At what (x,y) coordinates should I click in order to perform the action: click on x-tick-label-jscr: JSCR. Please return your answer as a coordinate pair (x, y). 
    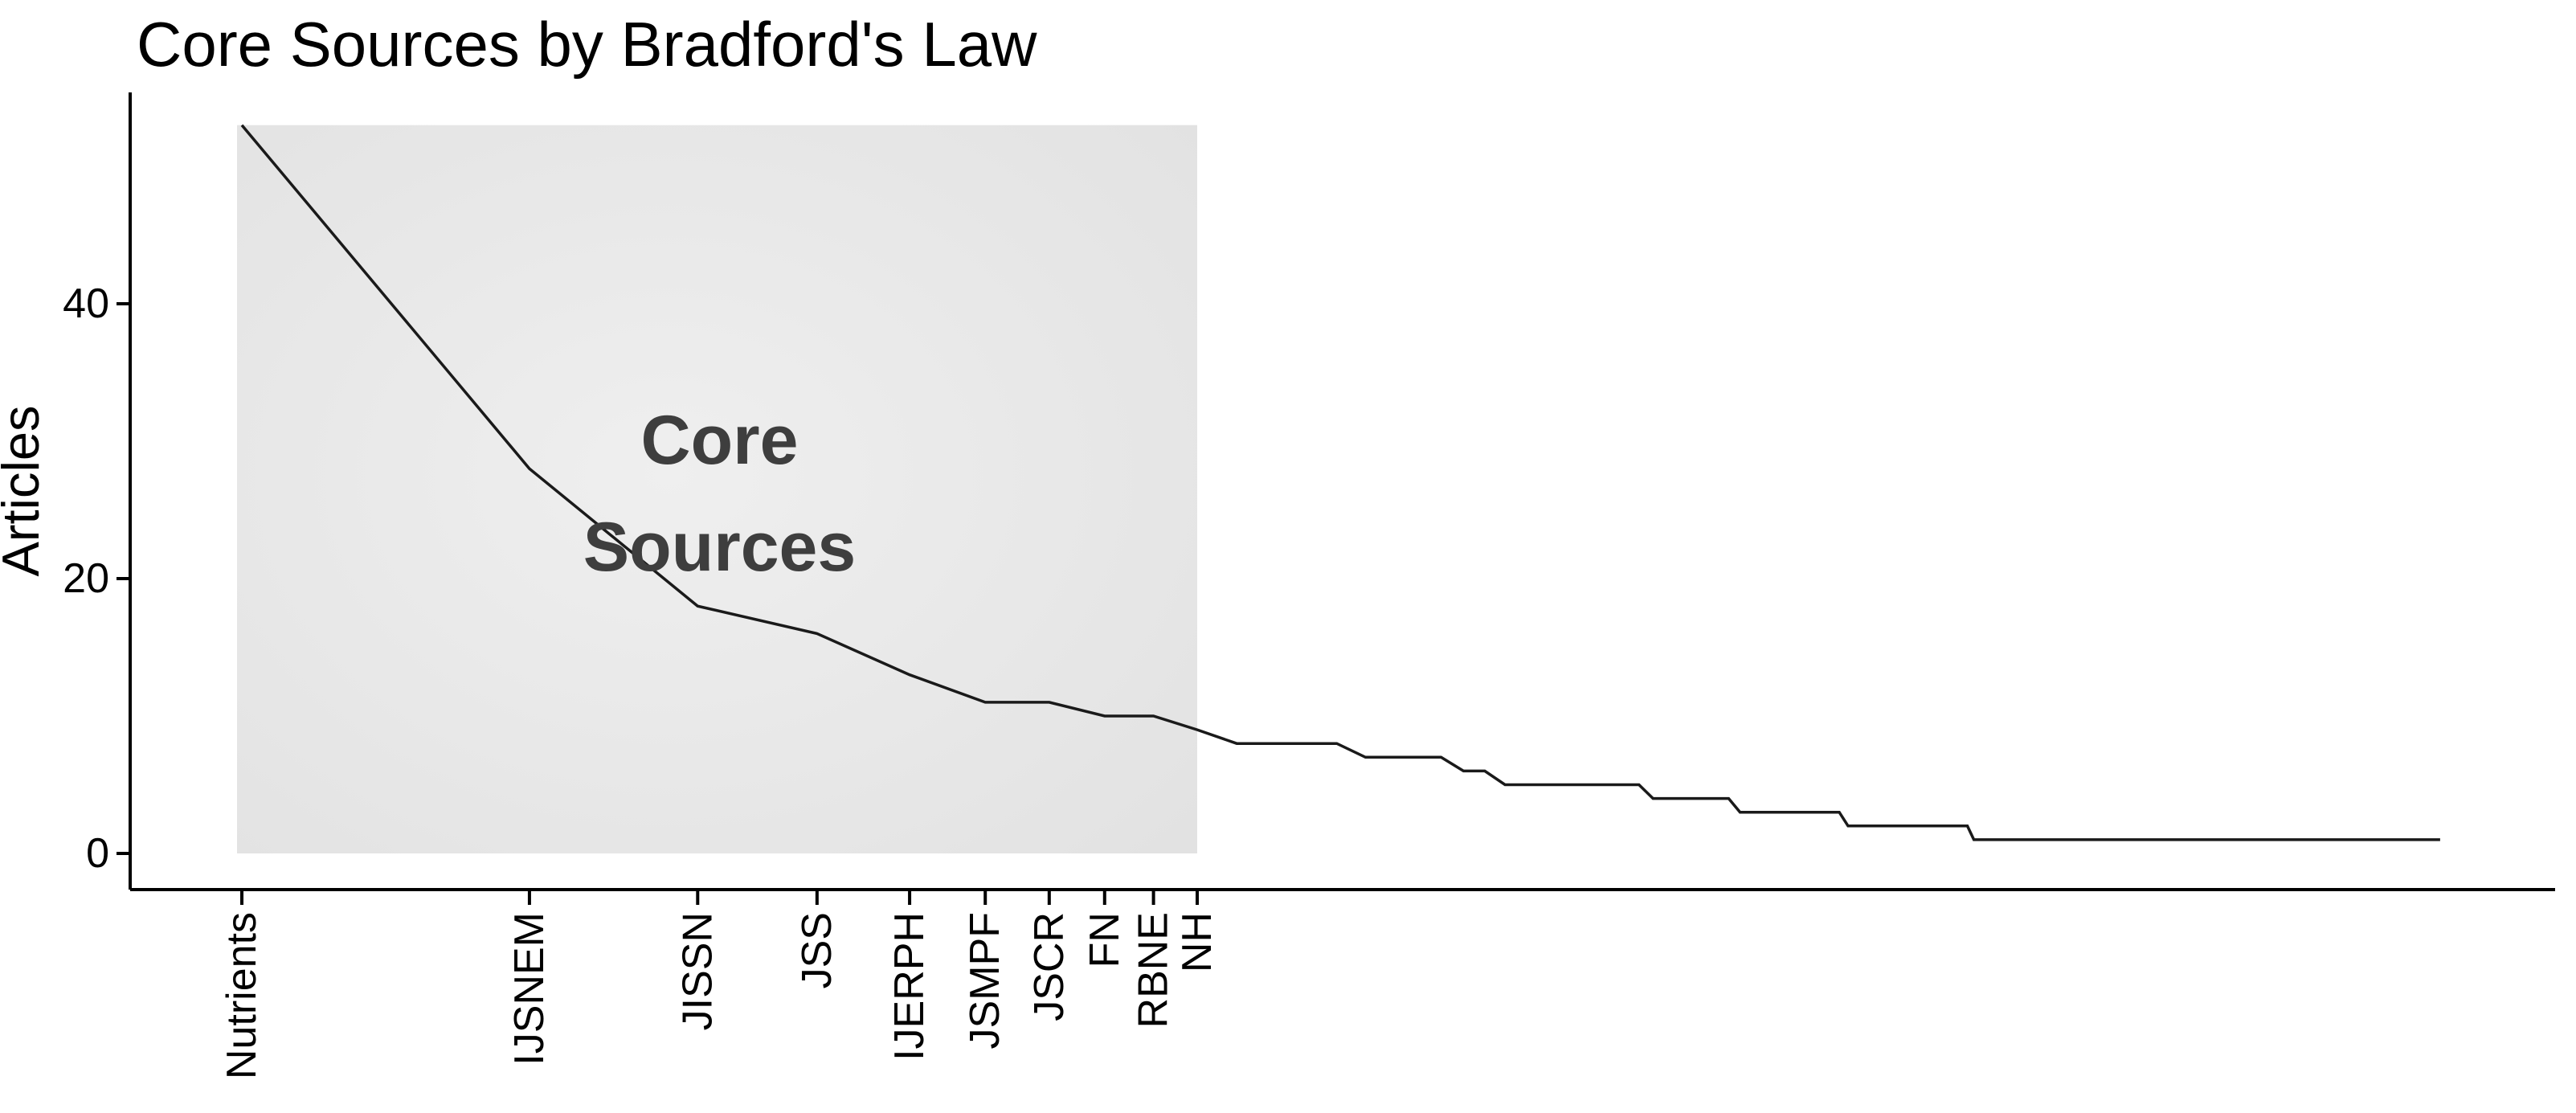
    Looking at the image, I should click on (1049, 966).